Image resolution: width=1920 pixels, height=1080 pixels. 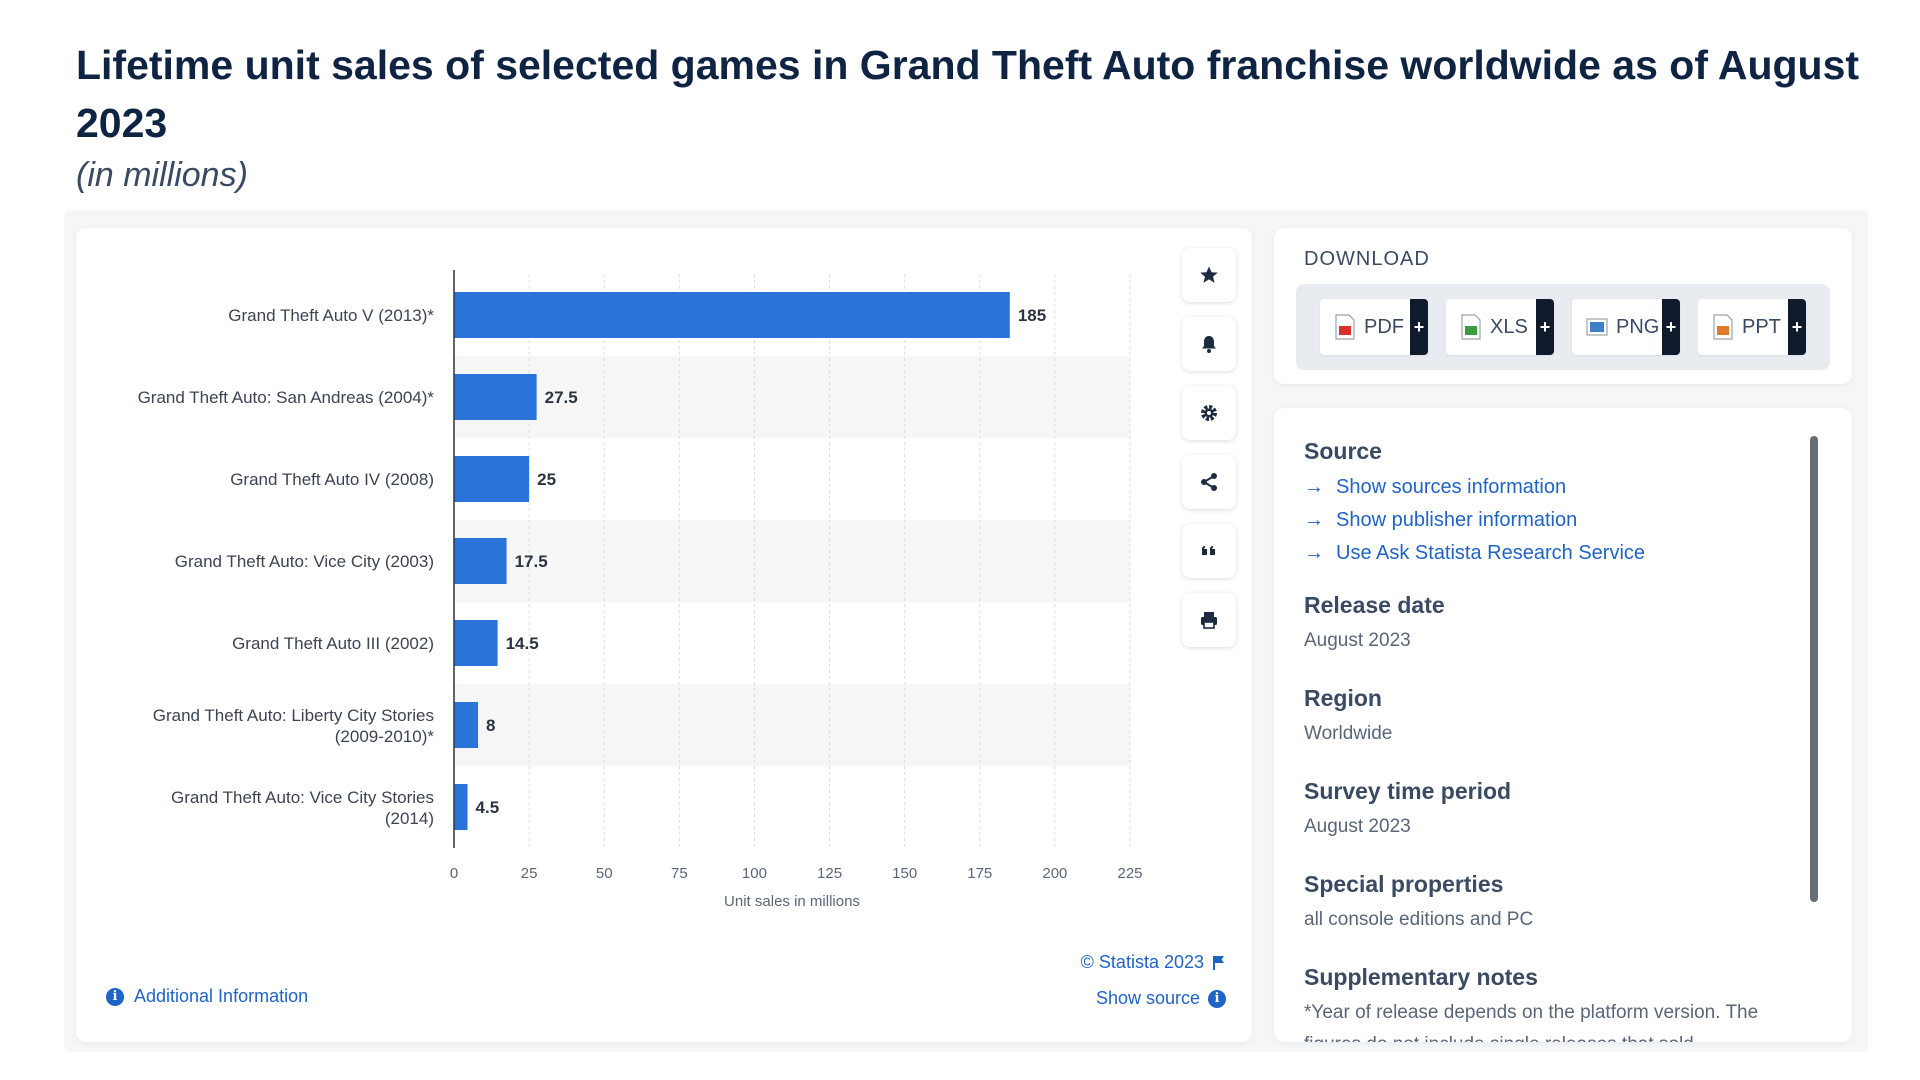 What do you see at coordinates (490, 725) in the screenshot?
I see `data-label: 8` at bounding box center [490, 725].